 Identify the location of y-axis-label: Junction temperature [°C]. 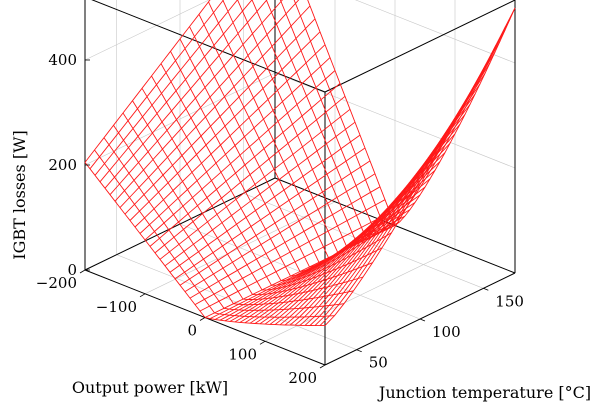
(484, 392).